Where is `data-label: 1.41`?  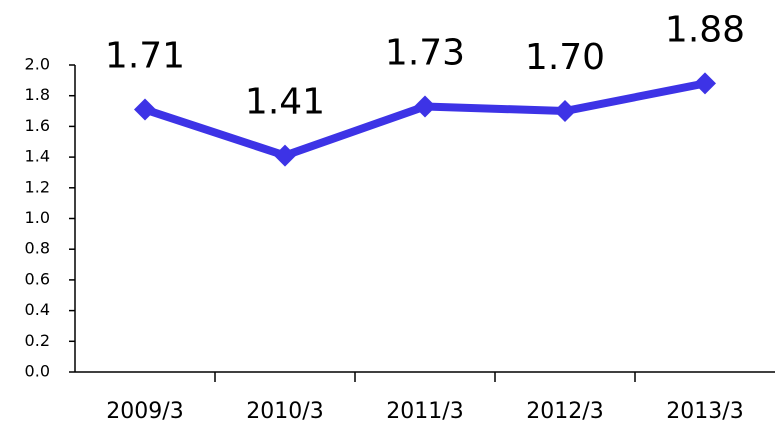 data-label: 1.41 is located at coordinates (285, 102).